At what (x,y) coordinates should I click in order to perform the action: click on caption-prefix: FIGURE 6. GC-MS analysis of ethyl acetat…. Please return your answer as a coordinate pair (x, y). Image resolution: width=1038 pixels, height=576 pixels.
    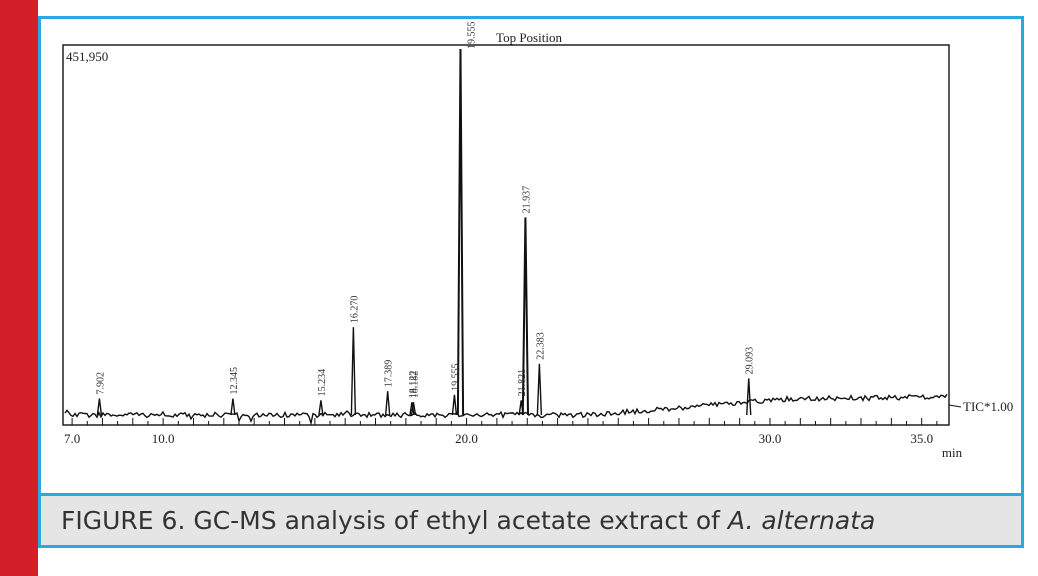
    Looking at the image, I should click on (394, 520).